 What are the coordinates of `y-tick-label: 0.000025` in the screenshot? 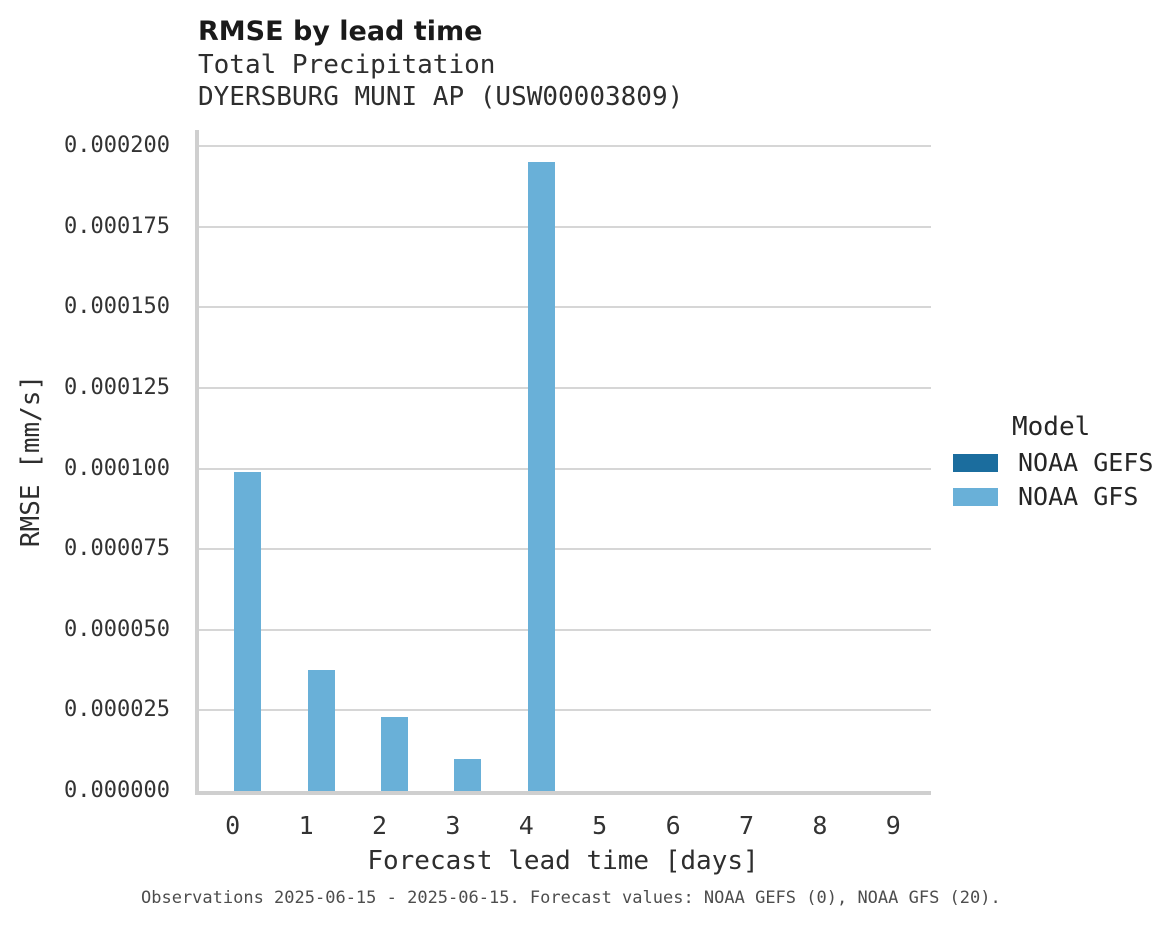 It's located at (117, 710).